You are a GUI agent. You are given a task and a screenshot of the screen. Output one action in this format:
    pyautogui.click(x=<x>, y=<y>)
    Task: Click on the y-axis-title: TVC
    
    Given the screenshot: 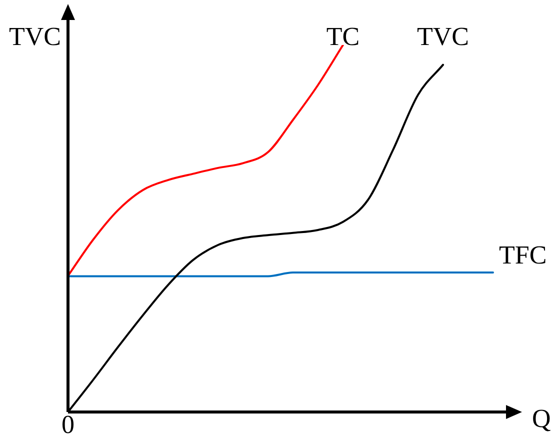 What is the action you would take?
    pyautogui.click(x=35, y=36)
    